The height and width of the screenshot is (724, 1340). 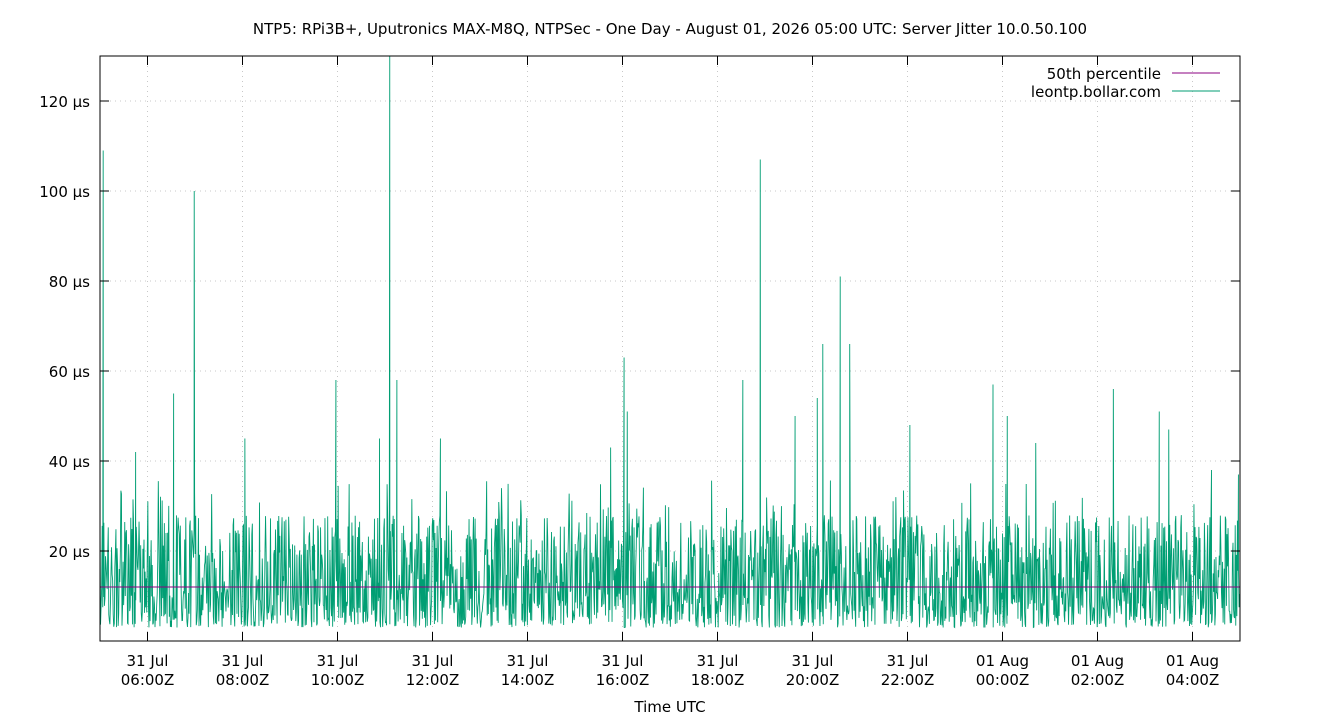 What do you see at coordinates (64, 102) in the screenshot?
I see `y-tick-label: 120 µs` at bounding box center [64, 102].